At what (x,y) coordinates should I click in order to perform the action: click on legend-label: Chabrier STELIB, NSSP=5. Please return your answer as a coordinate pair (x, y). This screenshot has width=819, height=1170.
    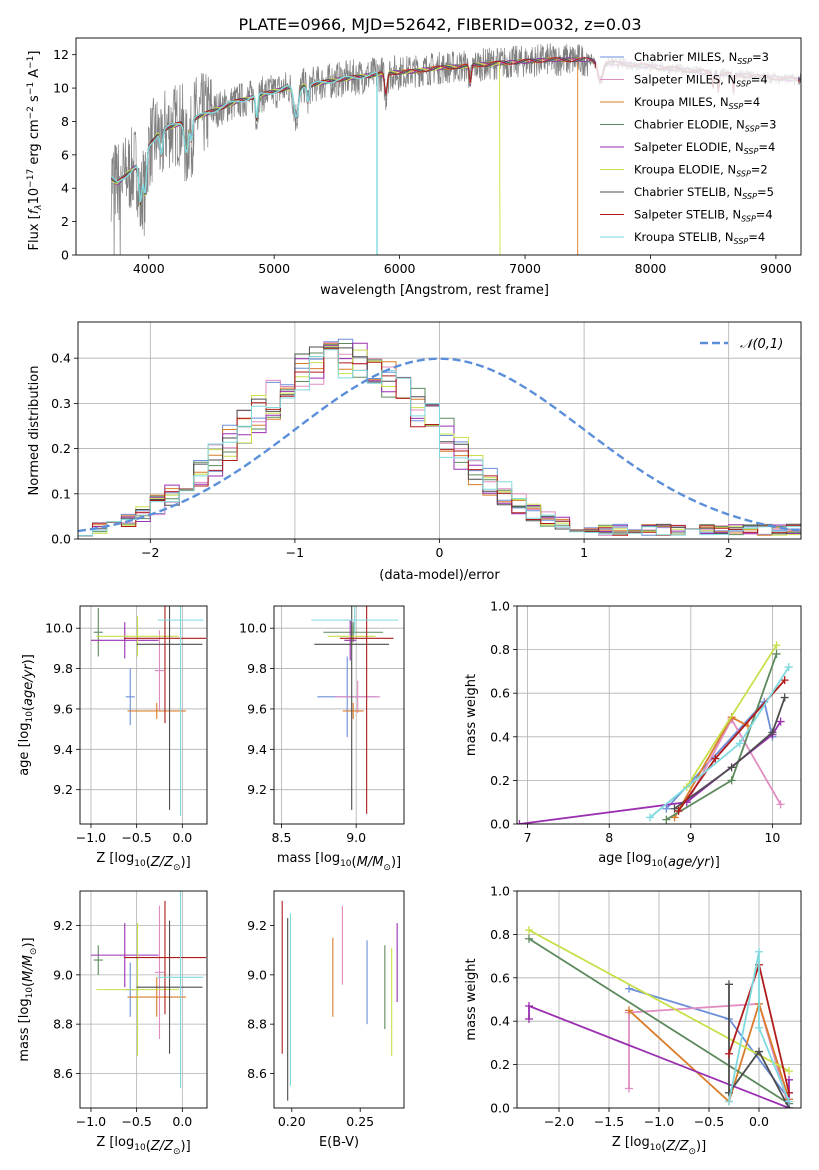
    Looking at the image, I should click on (704, 193).